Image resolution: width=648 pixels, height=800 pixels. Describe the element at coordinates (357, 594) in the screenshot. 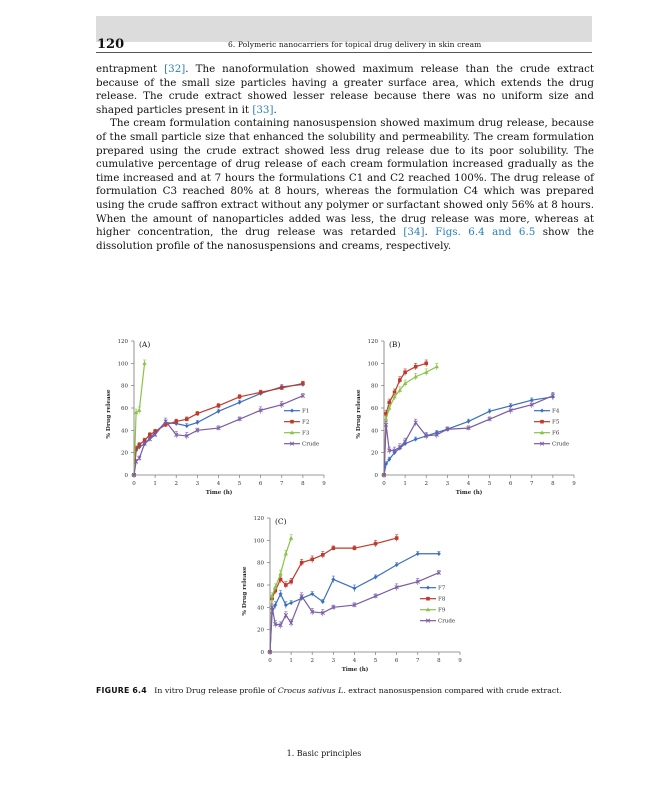

I see `series-f8: F8` at that location.